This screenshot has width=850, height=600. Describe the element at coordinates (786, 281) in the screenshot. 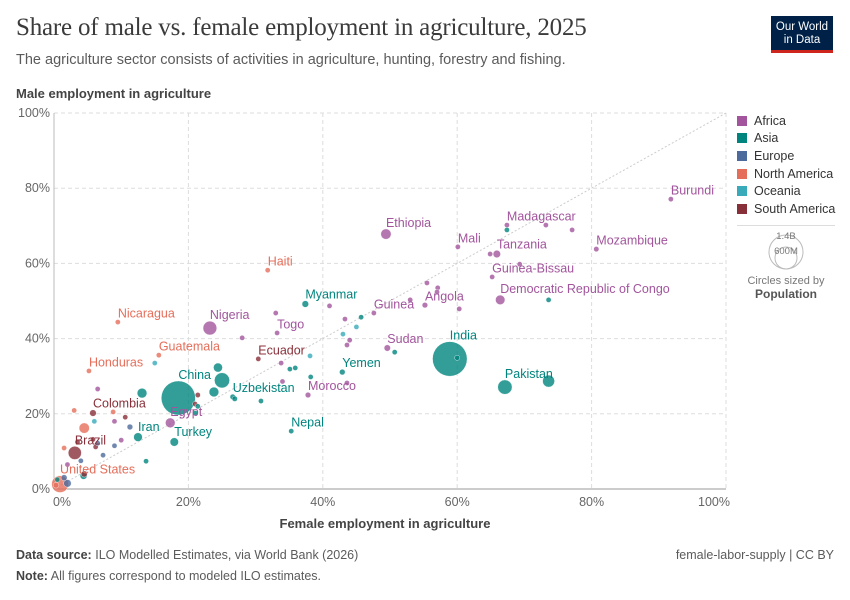

I see `size-caption: Circles sized by` at that location.